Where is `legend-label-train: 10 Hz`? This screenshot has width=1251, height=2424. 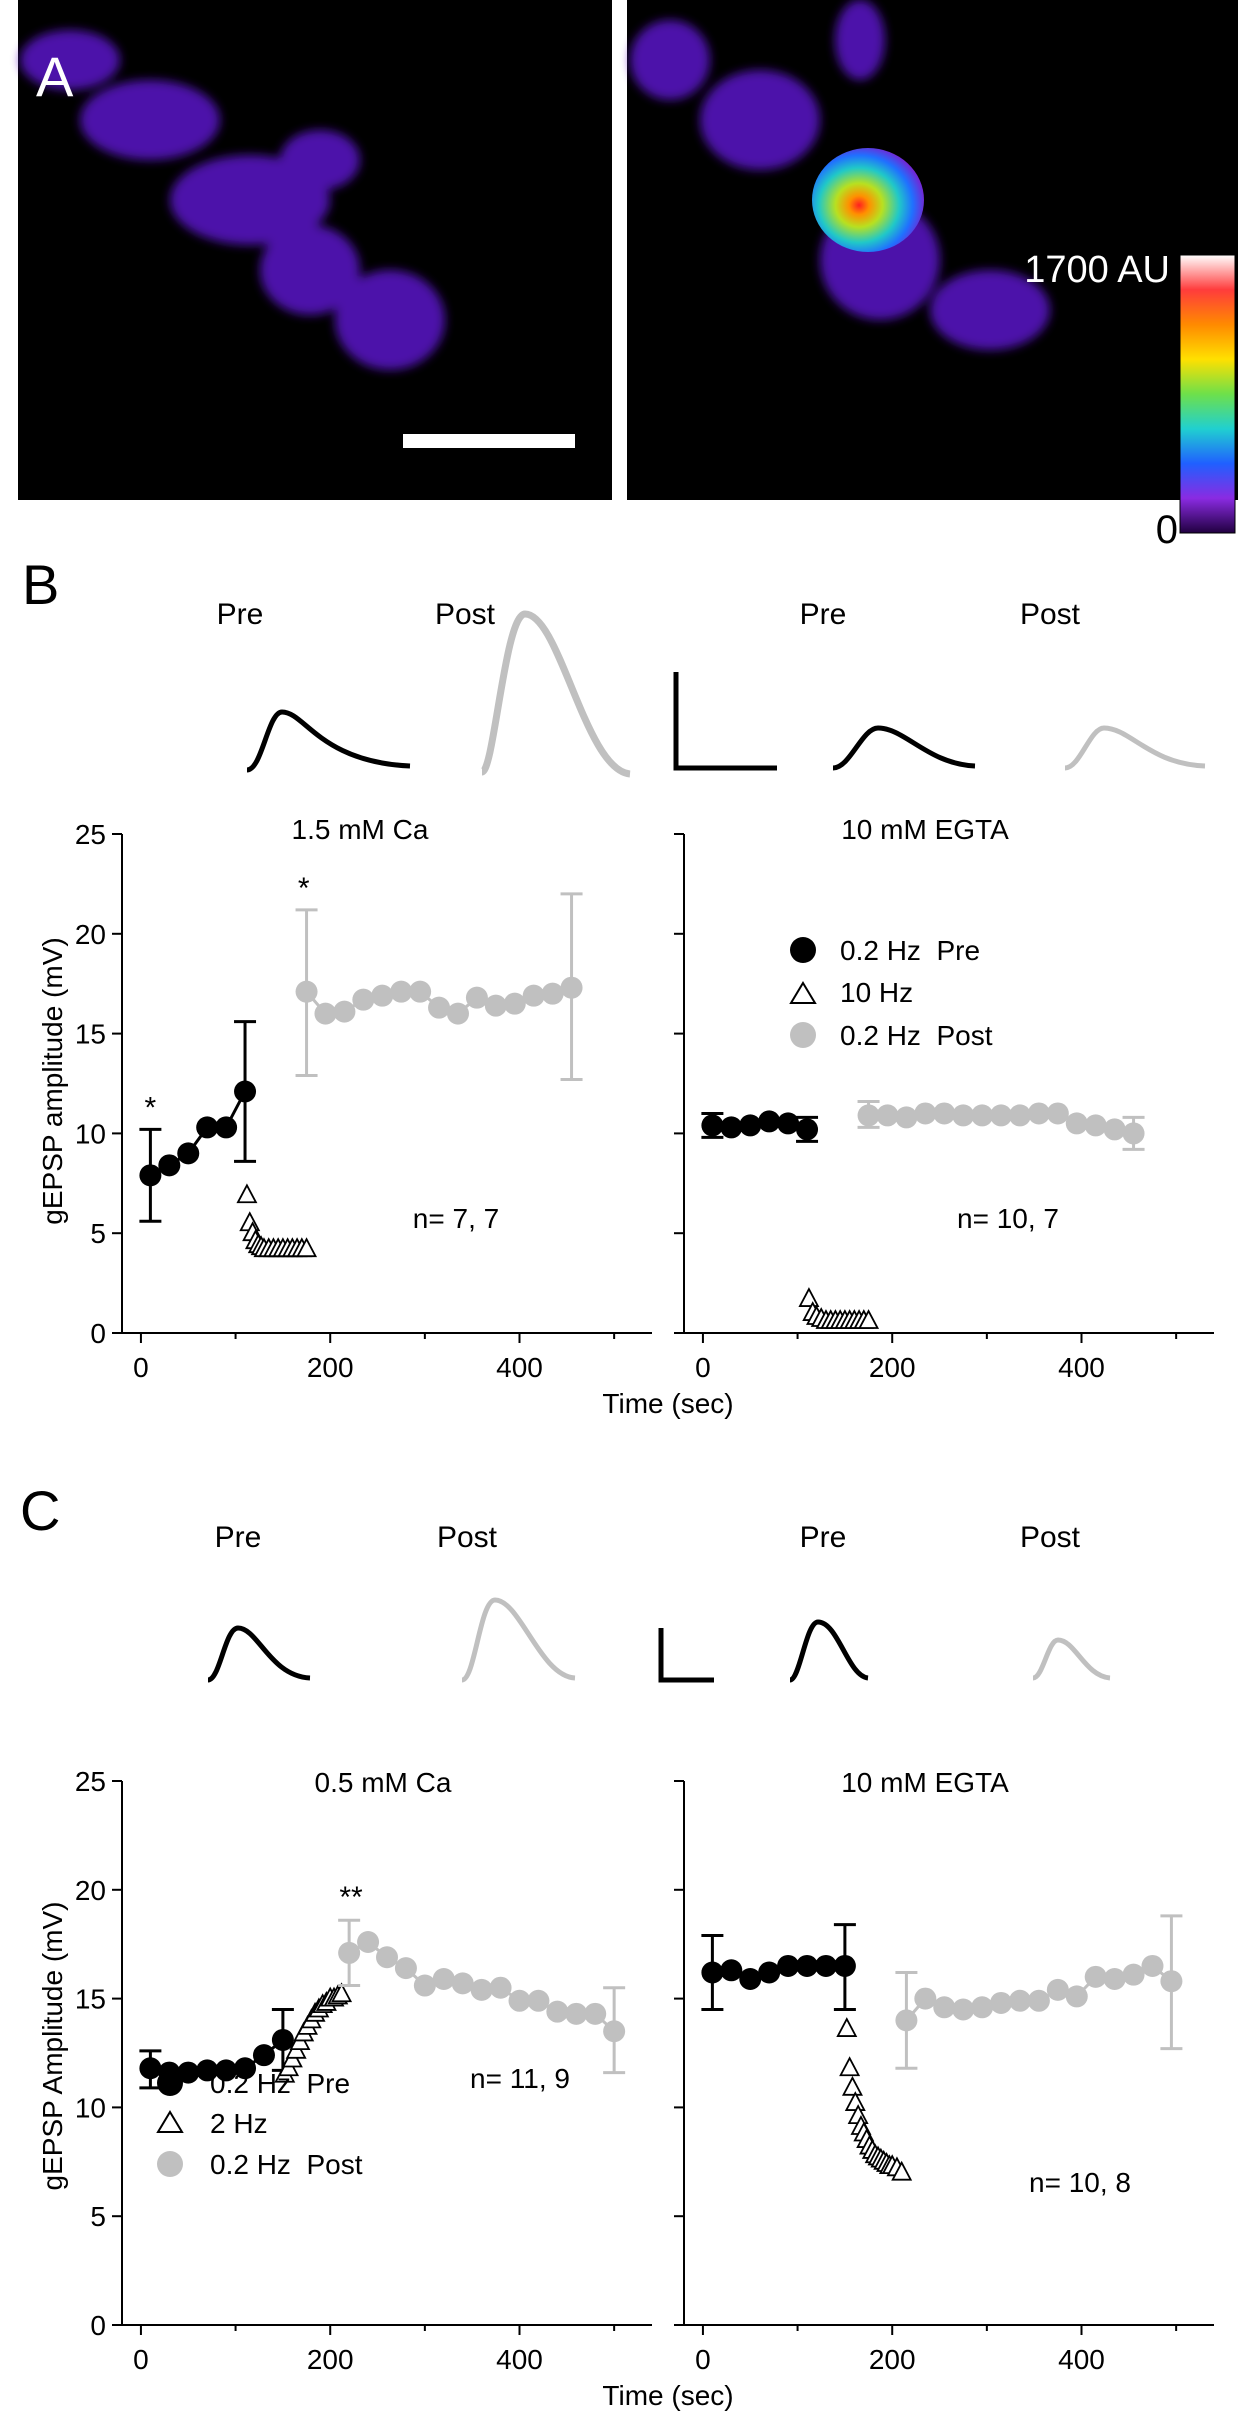
legend-label-train: 10 Hz is located at coordinates (876, 992).